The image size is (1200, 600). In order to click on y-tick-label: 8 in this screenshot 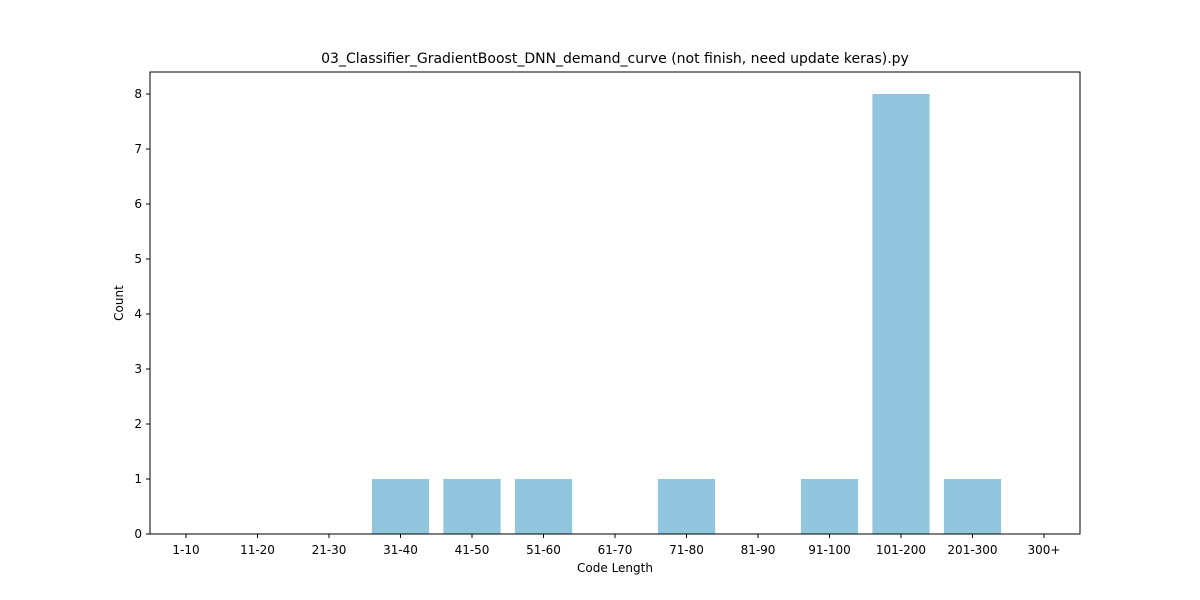, I will do `click(138, 94)`.